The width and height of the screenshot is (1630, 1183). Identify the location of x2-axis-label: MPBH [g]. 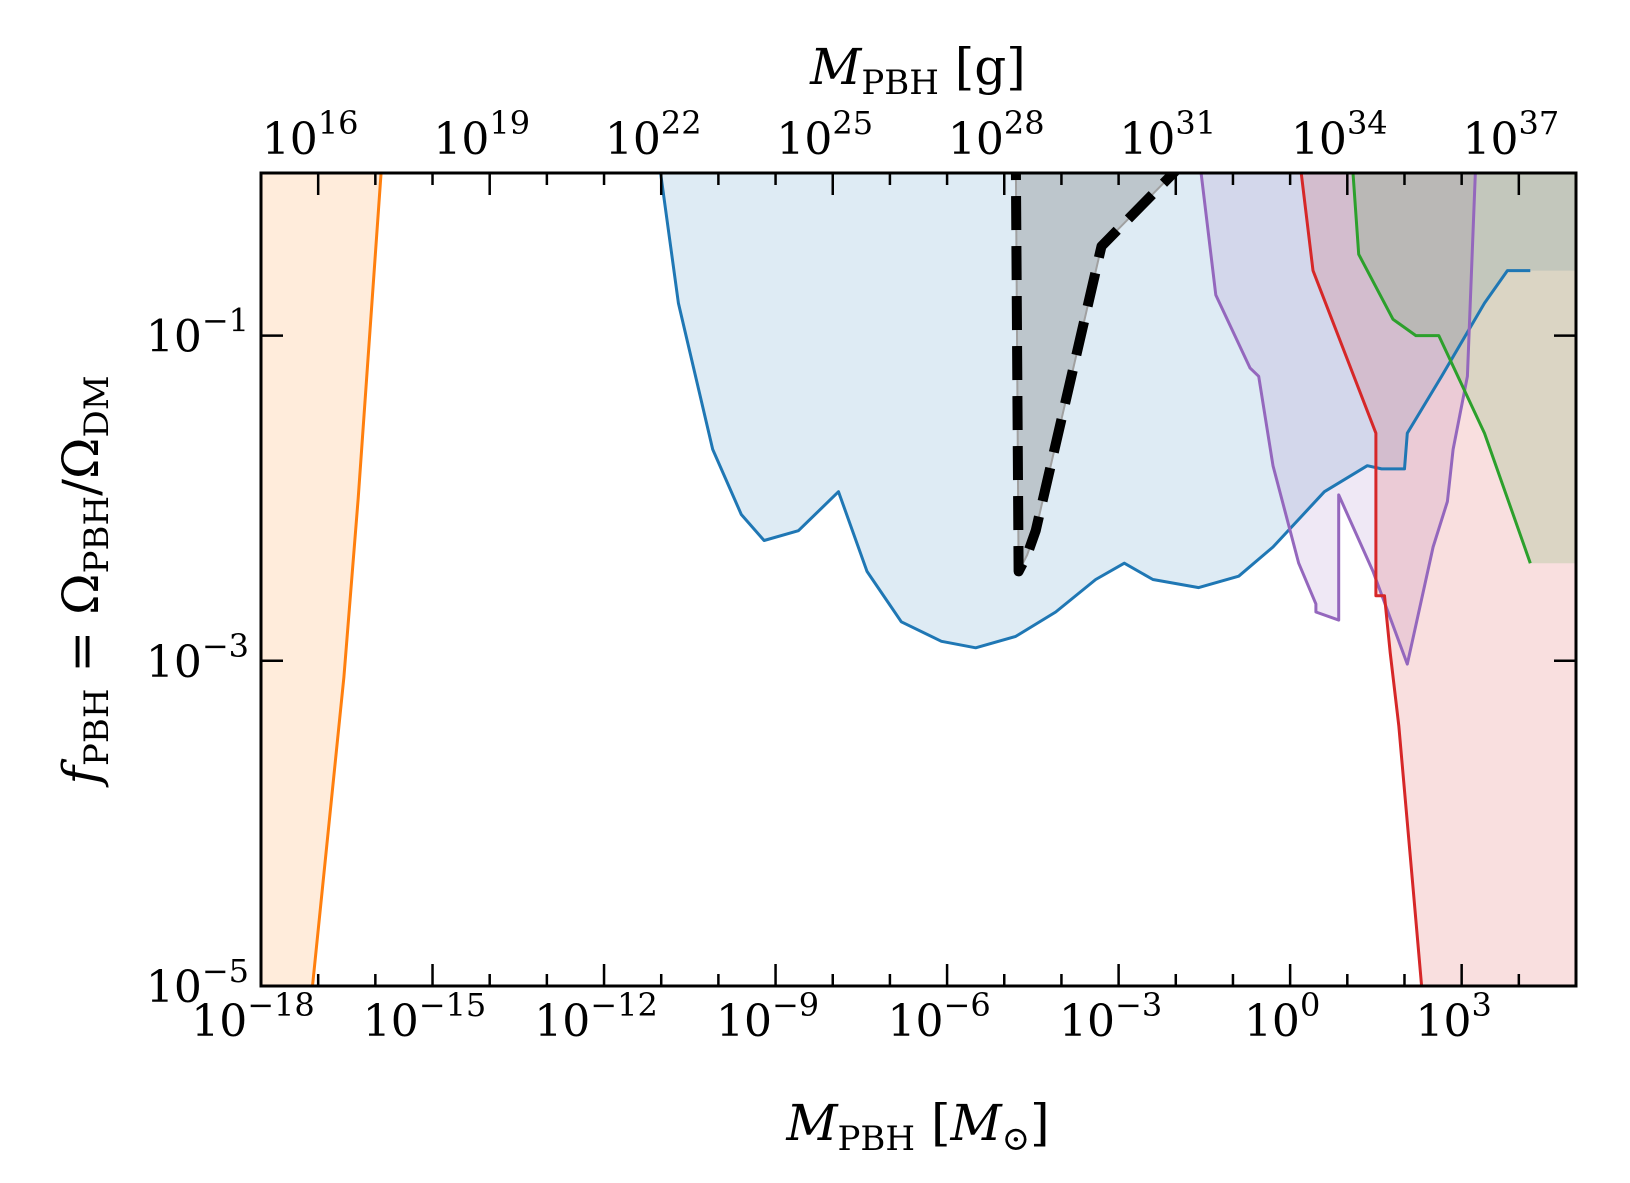
(917, 70).